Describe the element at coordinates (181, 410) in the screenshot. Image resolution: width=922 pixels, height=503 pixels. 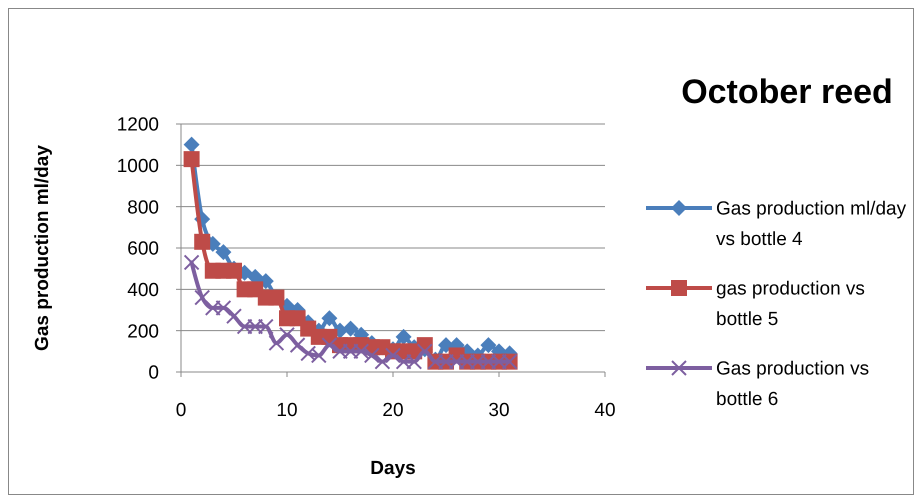
I see `x-tick-label: 0` at that location.